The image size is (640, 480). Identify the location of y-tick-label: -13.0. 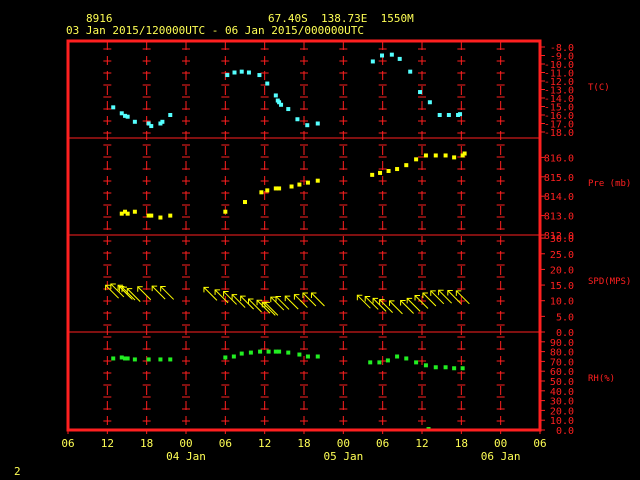
(559, 91).